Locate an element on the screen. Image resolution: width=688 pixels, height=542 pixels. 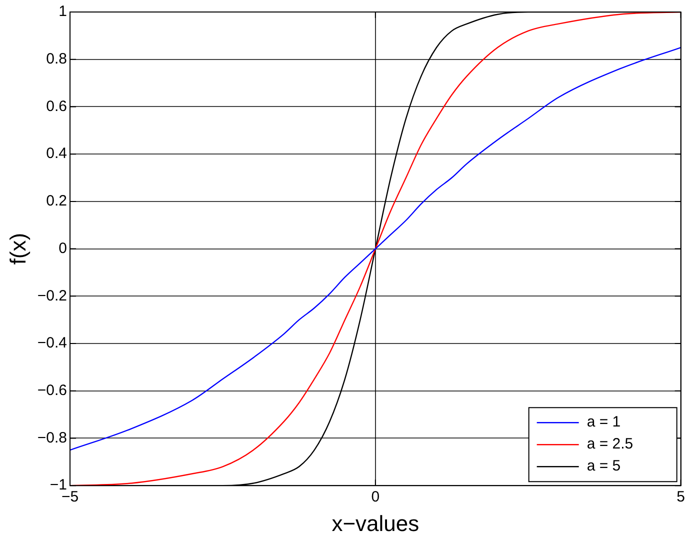
y-tick-label: 0 is located at coordinates (63, 248).